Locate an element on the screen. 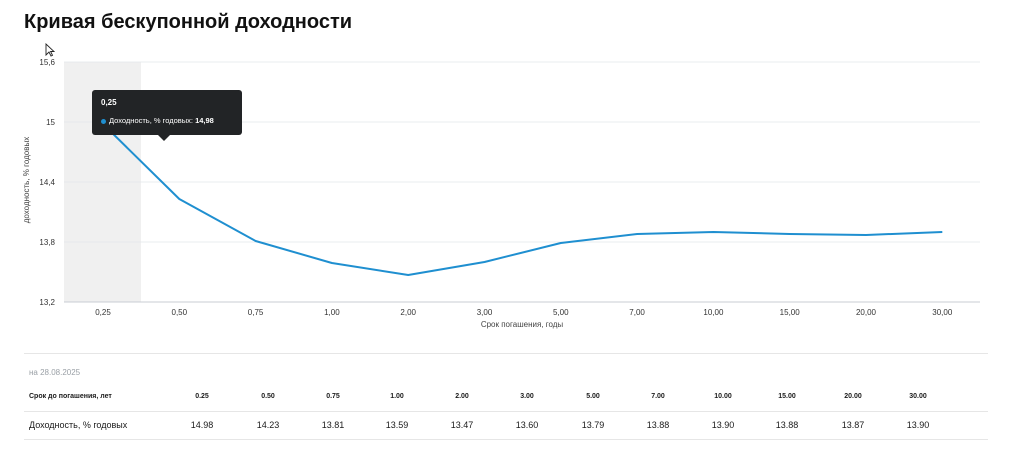 The image size is (1024, 467). x-tick-label: 0,25 is located at coordinates (103, 312).